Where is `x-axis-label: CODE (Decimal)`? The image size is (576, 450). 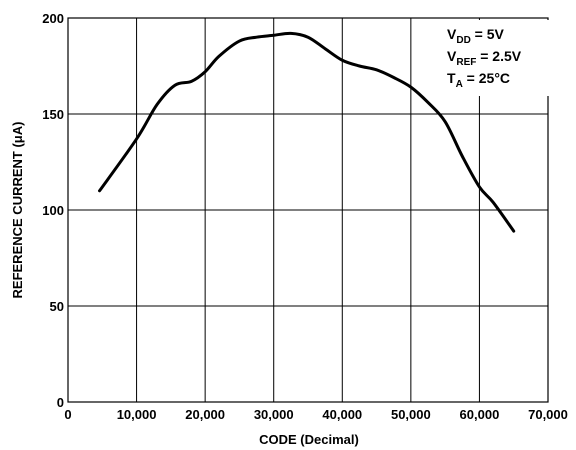
x-axis-label: CODE (Decimal) is located at coordinates (309, 439).